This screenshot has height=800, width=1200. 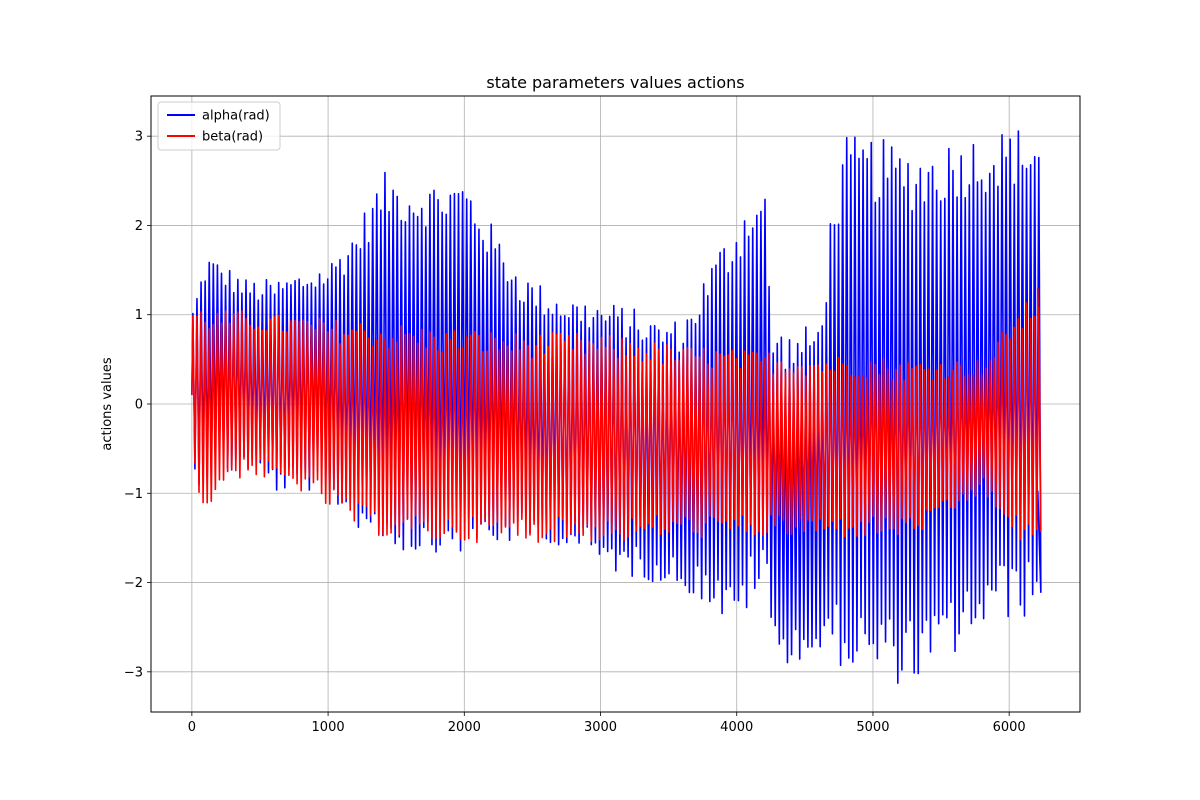 What do you see at coordinates (139, 405) in the screenshot?
I see `y-tick-label: 0` at bounding box center [139, 405].